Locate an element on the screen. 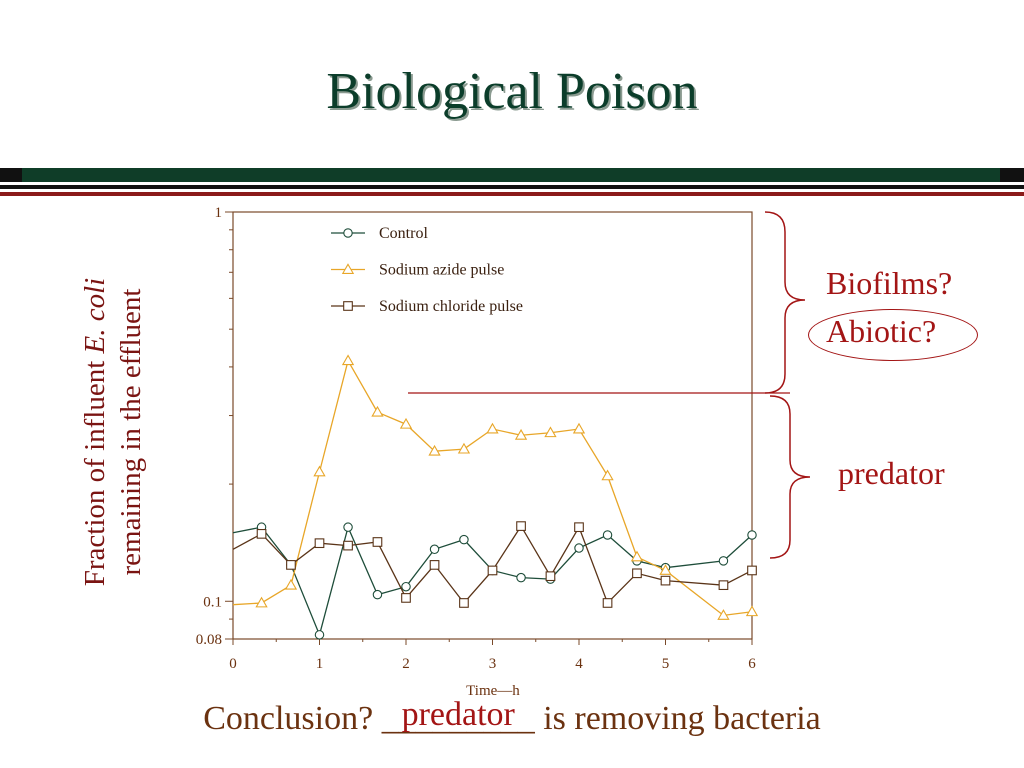 This screenshot has width=1024, height=768. legend-label: Sodium azide pulse is located at coordinates (441, 270).